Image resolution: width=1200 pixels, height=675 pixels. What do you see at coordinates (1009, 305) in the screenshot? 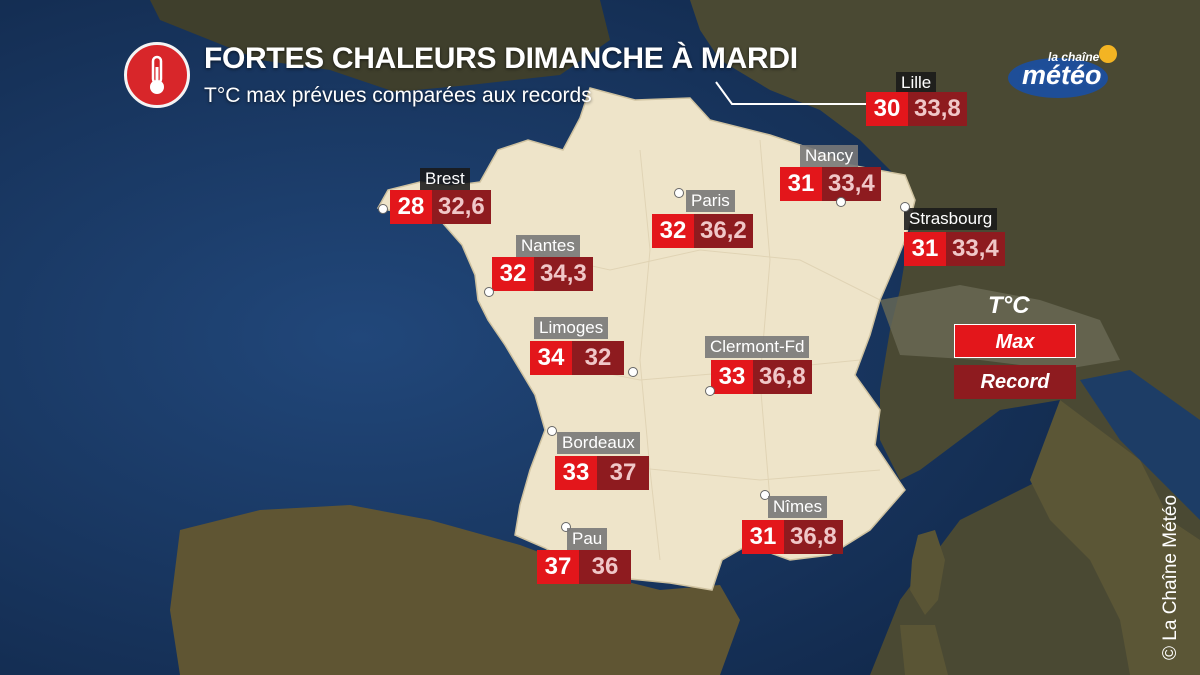
I see `legend-title: T°C` at bounding box center [1009, 305].